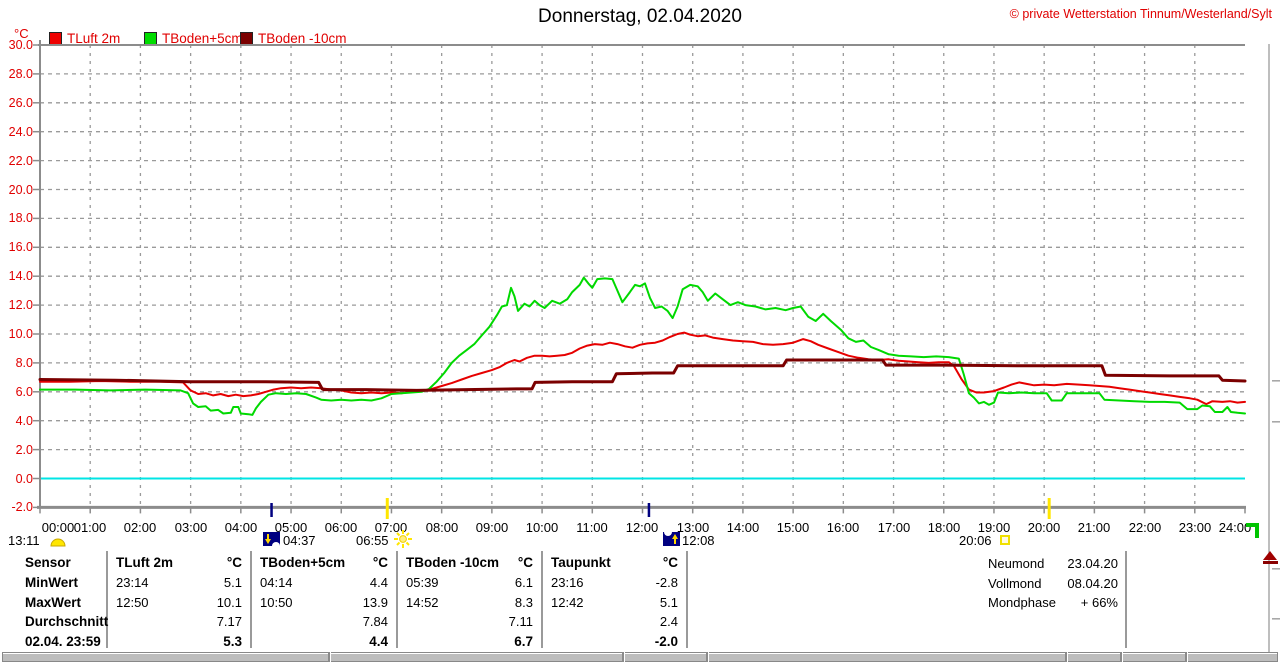 Image resolution: width=1280 pixels, height=662 pixels. Describe the element at coordinates (581, 562) in the screenshot. I see `table-col-name: Taupunkt` at that location.